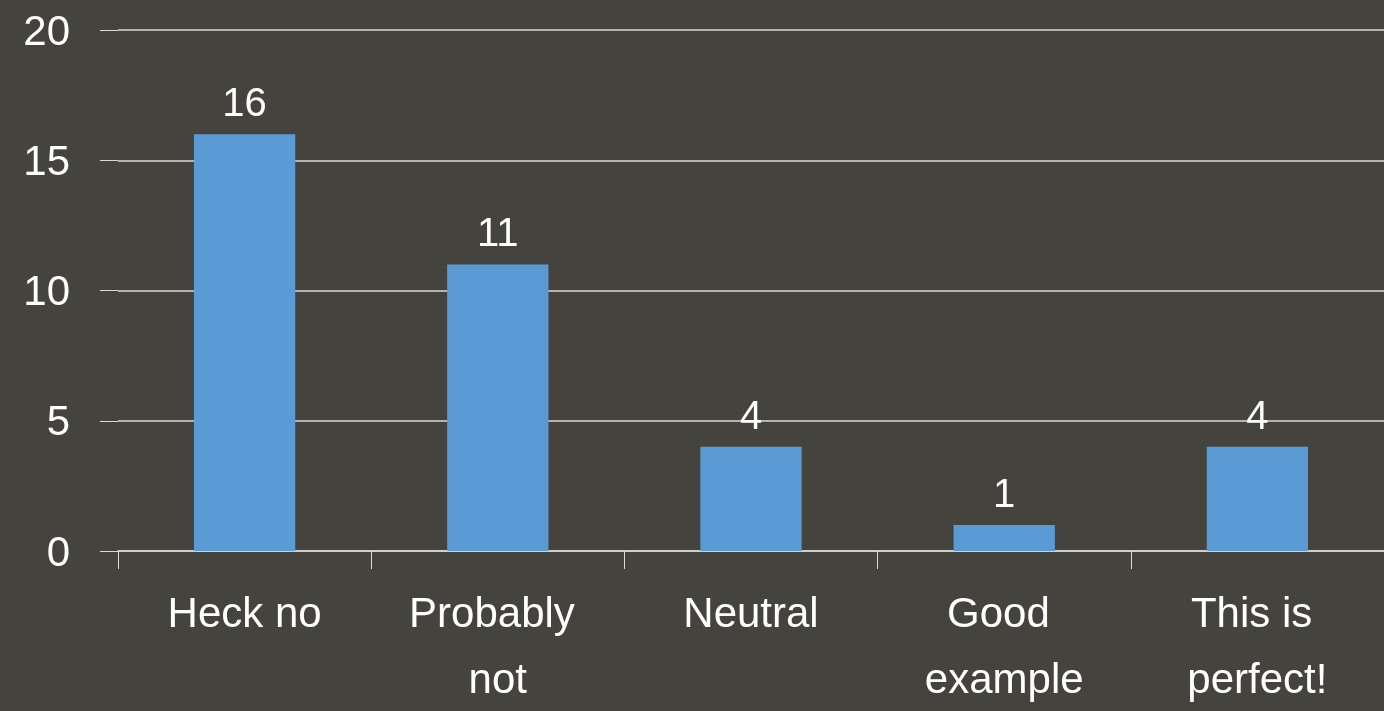 Image resolution: width=1384 pixels, height=711 pixels. I want to click on x-tick-label: Good example, so click(1004, 645).